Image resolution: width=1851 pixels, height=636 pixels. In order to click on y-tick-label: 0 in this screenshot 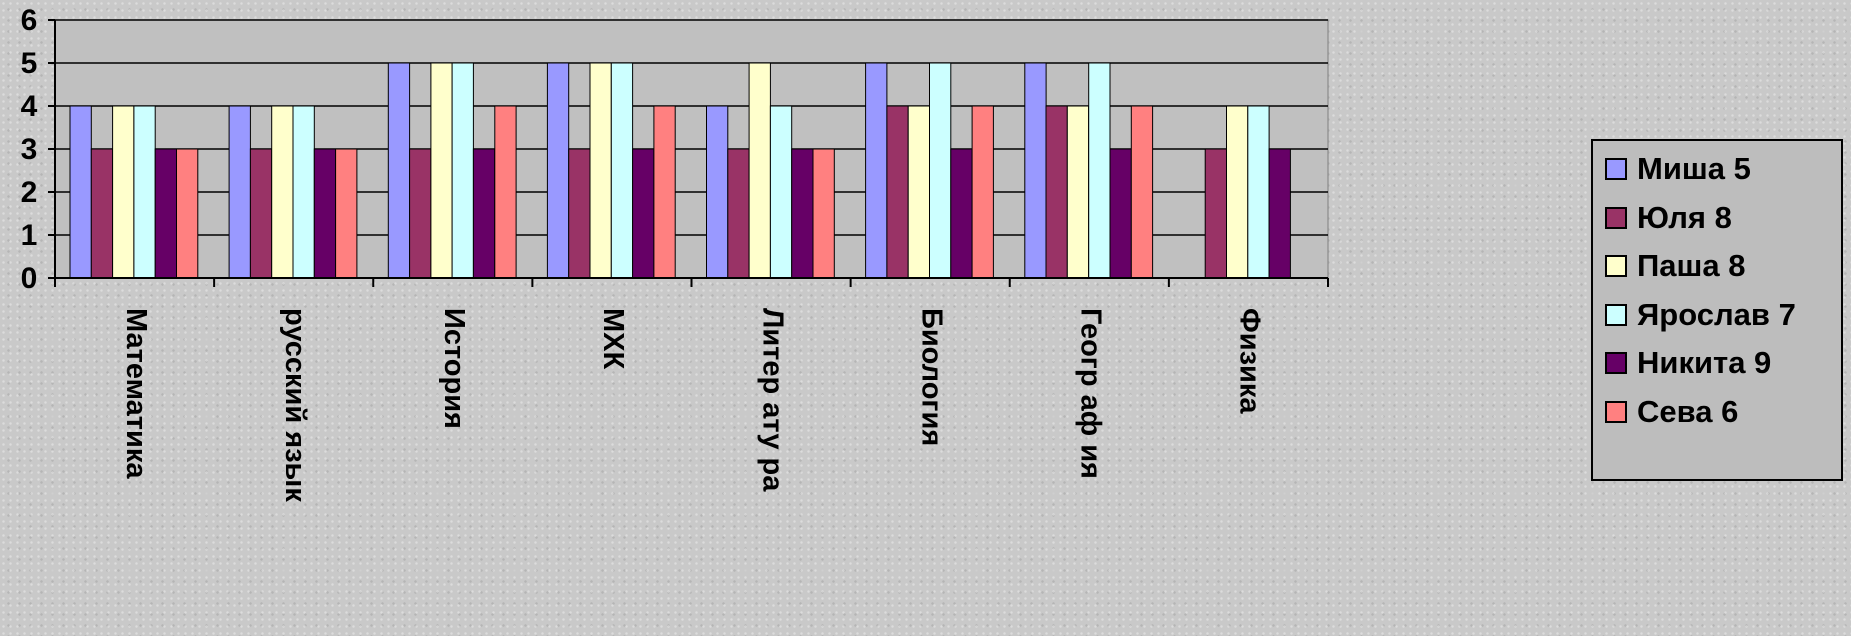, I will do `click(29, 278)`.